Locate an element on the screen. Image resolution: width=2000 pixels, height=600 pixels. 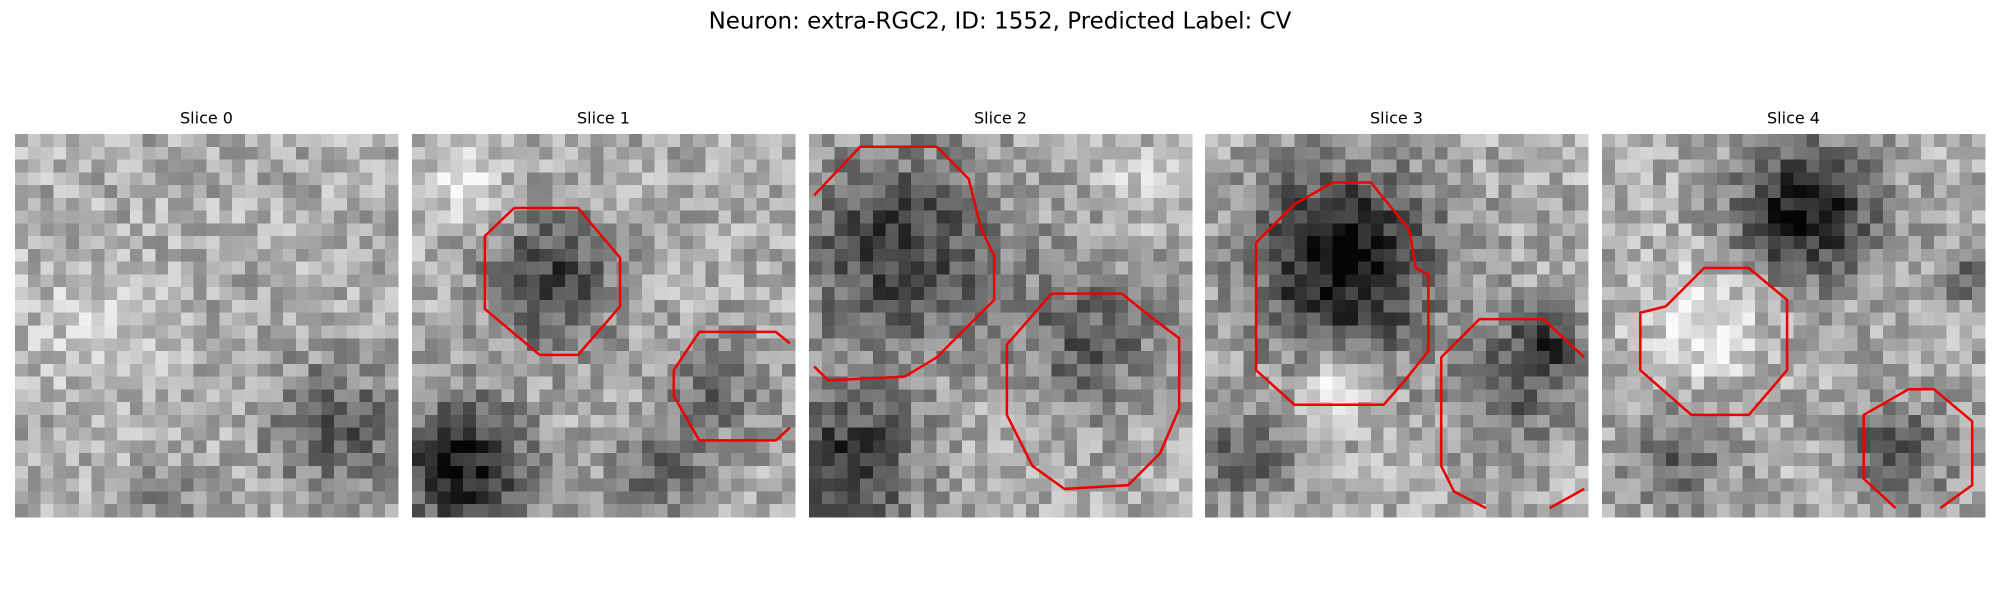
panel-title: Slice 3 is located at coordinates (1396, 118).